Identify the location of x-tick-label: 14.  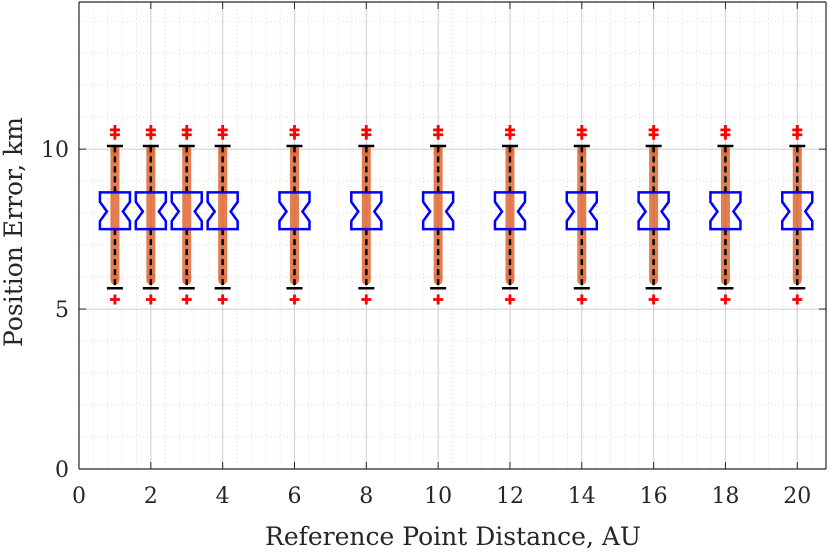
(582, 496).